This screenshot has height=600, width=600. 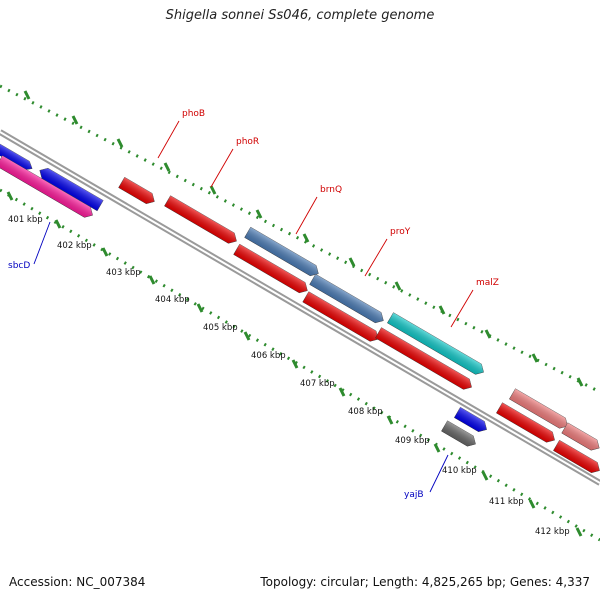 I want to click on feature-blue-second, so click(x=71, y=189).